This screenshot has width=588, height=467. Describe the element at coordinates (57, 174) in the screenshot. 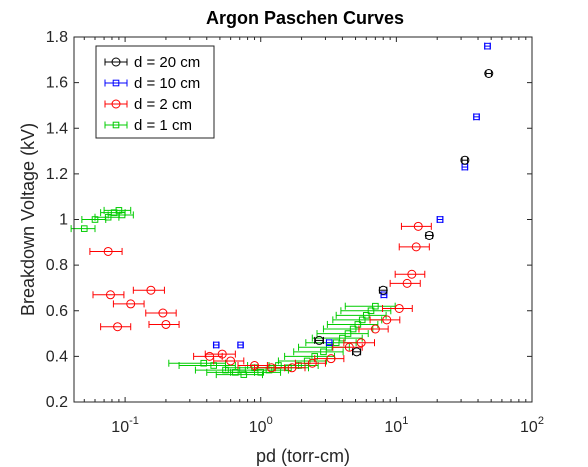

I see `y-tick-label: 1.2` at that location.